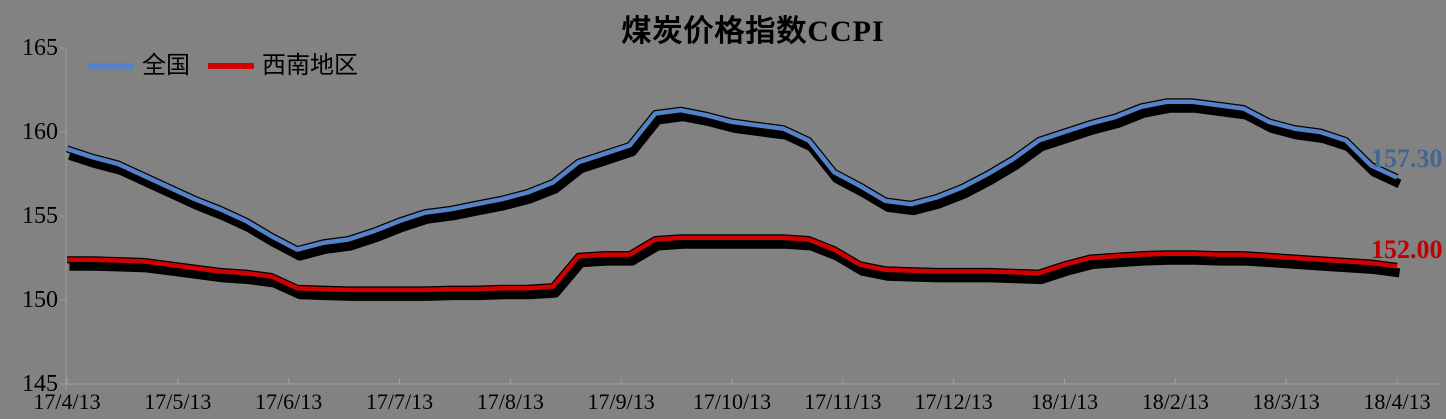  What do you see at coordinates (953, 401) in the screenshot?
I see `x-axis-label-8: 17/12/13` at bounding box center [953, 401].